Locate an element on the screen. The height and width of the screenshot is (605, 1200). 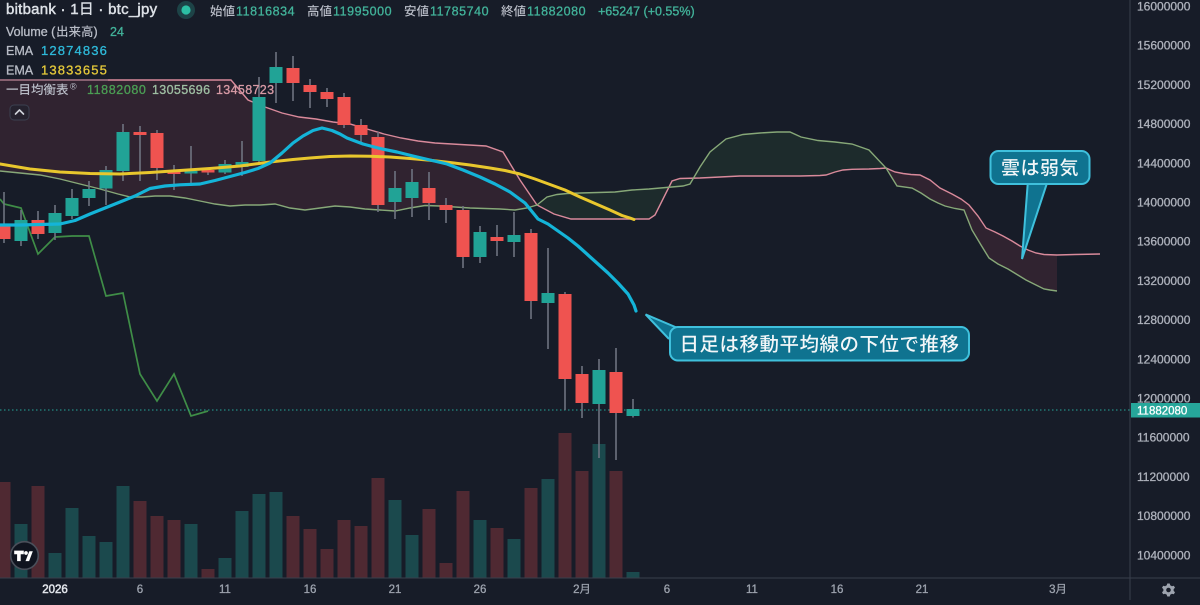
svg-text: 11785740 is located at coordinates (459, 12).